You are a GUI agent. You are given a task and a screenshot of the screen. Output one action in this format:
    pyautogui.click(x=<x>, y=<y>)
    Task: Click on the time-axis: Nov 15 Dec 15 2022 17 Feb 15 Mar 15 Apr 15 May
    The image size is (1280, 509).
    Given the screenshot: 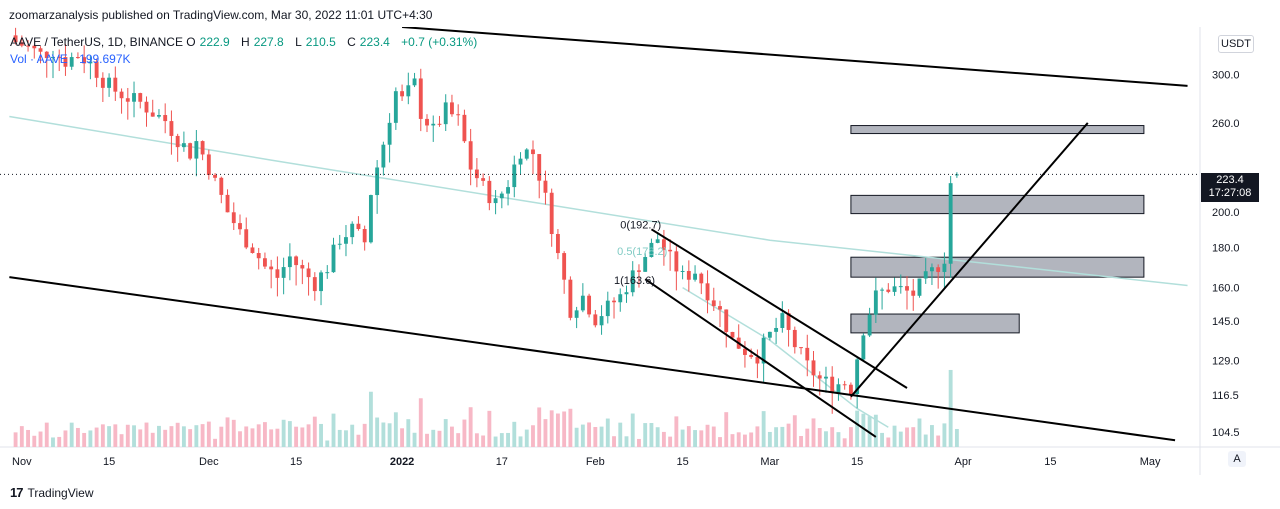 What is the action you would take?
    pyautogui.click(x=586, y=462)
    